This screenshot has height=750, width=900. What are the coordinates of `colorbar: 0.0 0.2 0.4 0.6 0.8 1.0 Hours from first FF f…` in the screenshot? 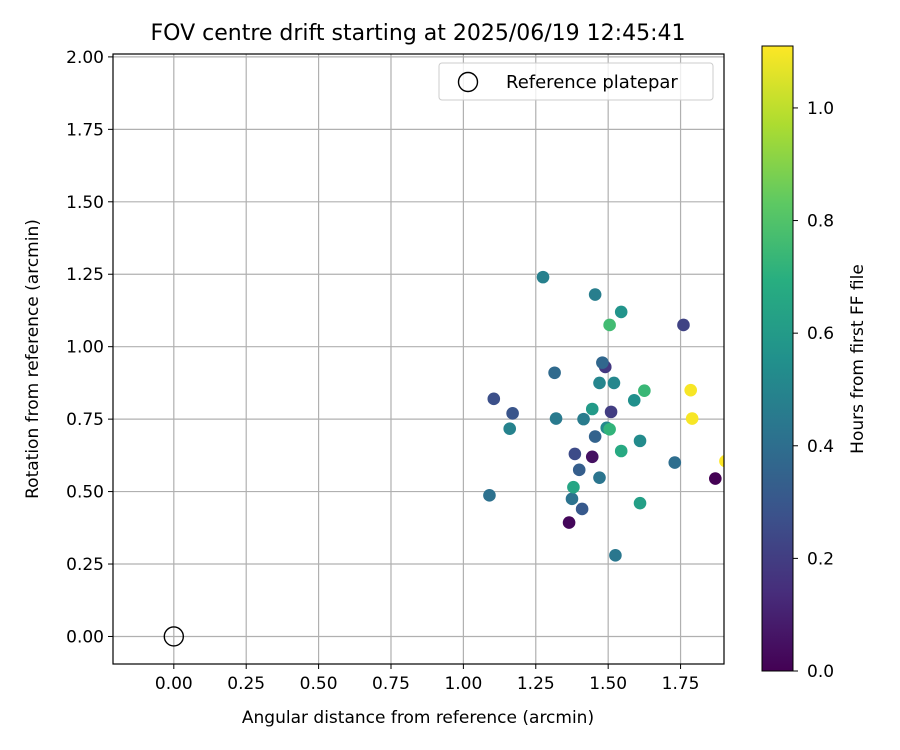 It's located at (814, 363).